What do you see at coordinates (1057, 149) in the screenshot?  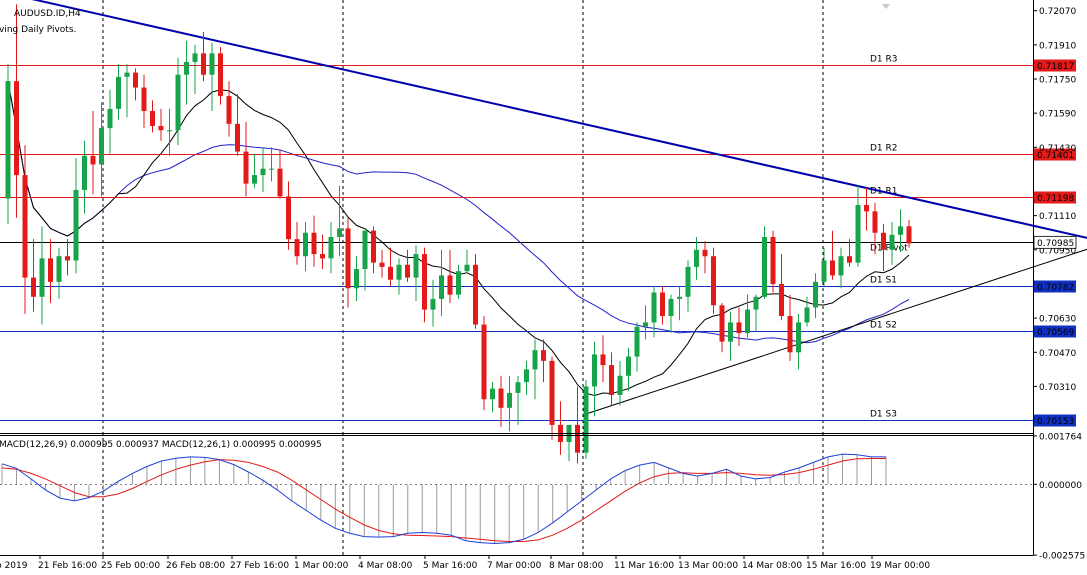 I see `price-tick-label: 0.71430` at bounding box center [1057, 149].